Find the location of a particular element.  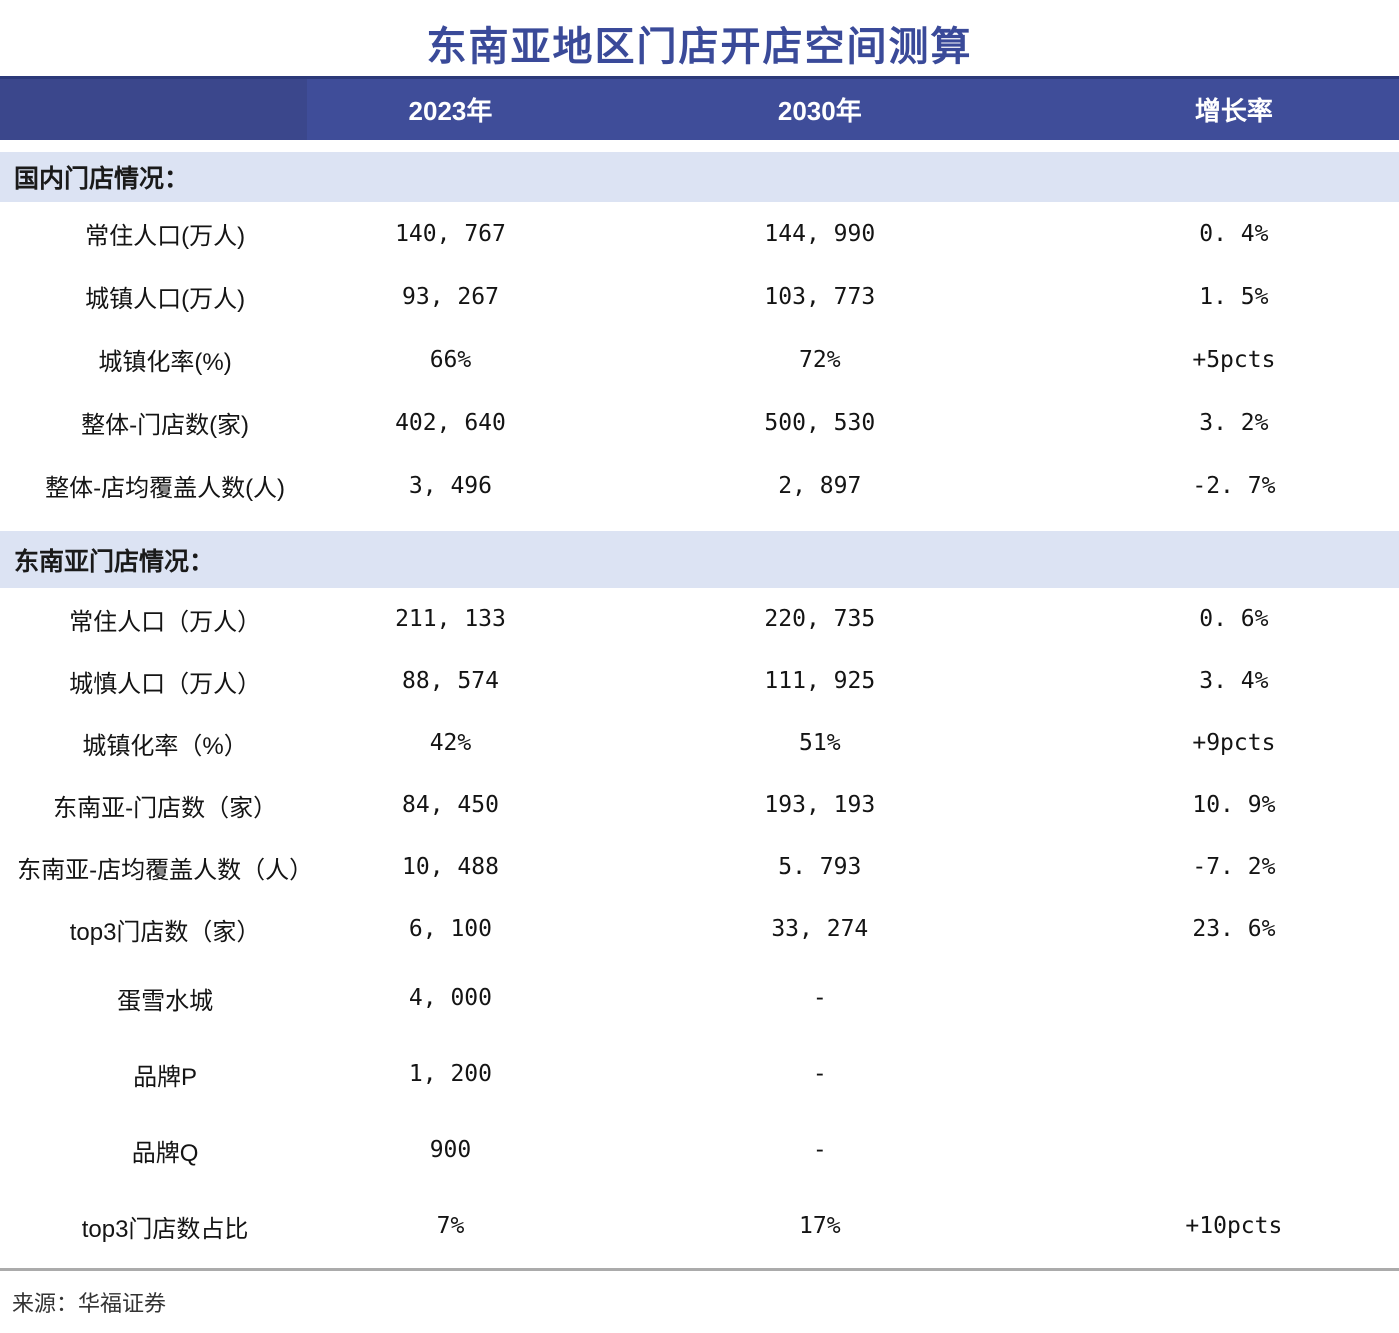

table-row: top3门店数（家） 6, 100 33, 274 23. 6% is located at coordinates (699, 929).